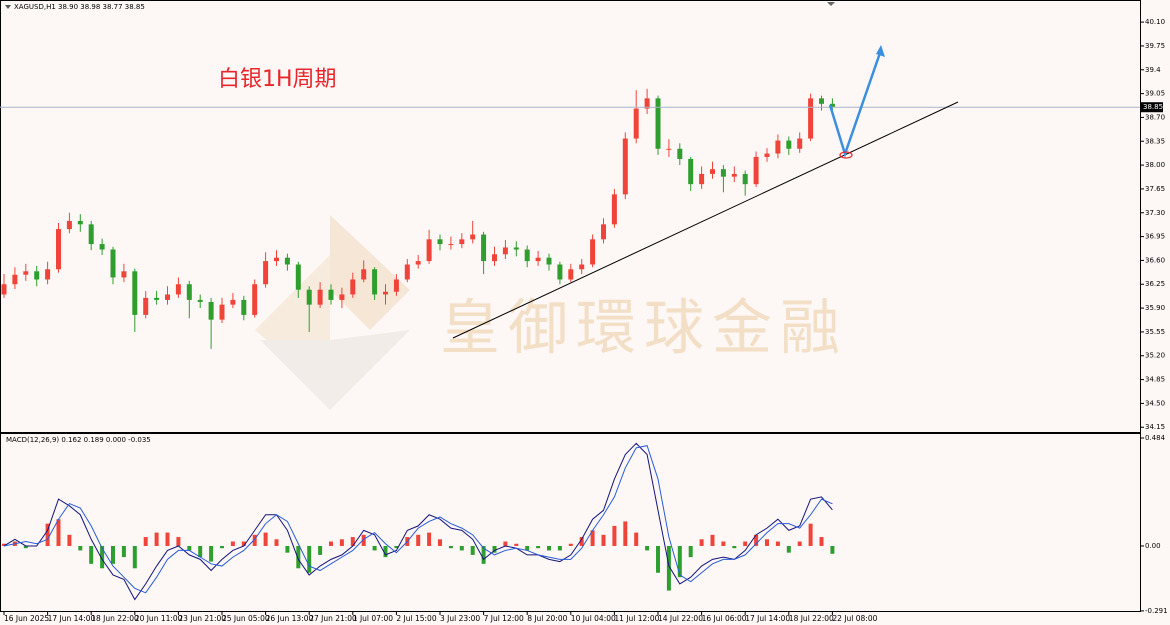 Image resolution: width=1170 pixels, height=625 pixels. What do you see at coordinates (1153, 546) in the screenshot?
I see `y-tick-label: 0.00` at bounding box center [1153, 546].